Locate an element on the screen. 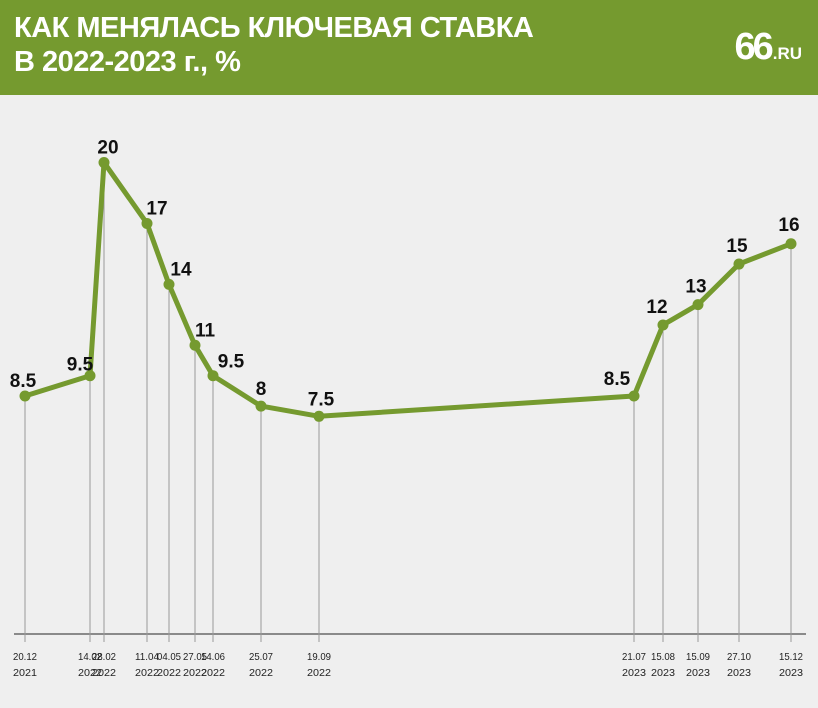 This screenshot has width=818, height=708. x-tick-label-day: 27.10 is located at coordinates (739, 657).